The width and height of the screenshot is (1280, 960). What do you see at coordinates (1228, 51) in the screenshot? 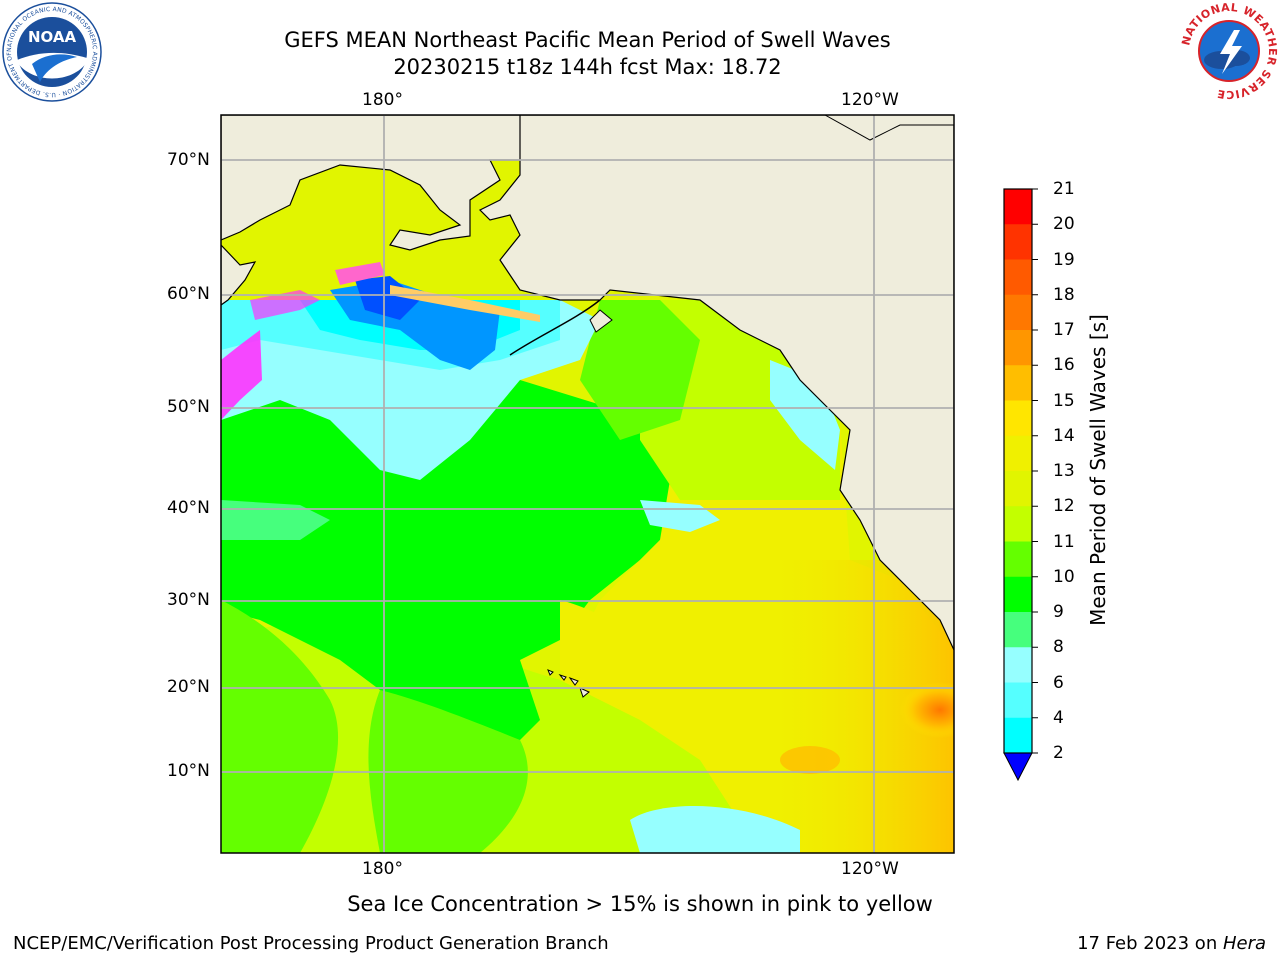
I see `nws-logo: NATIONAL WEATHER SERVICE` at bounding box center [1228, 51].